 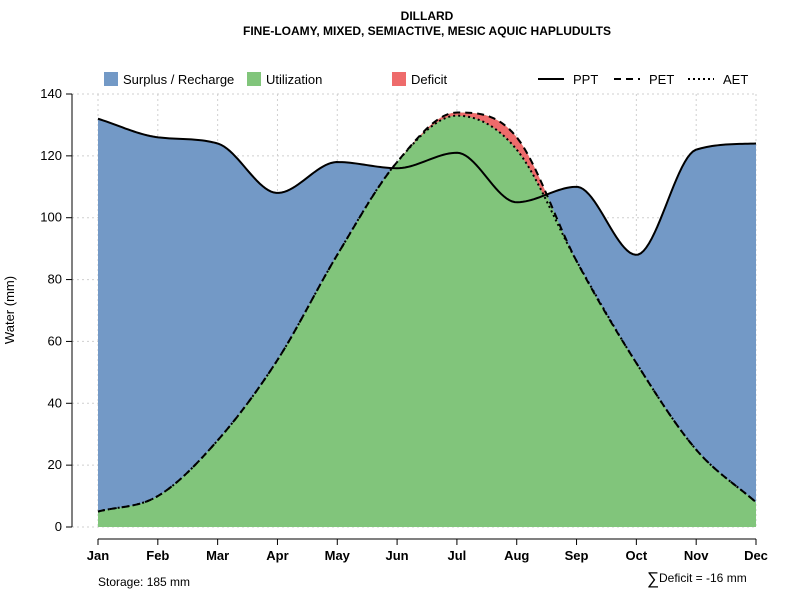 I want to click on legend-label-deficit: Deficit, so click(x=429, y=79).